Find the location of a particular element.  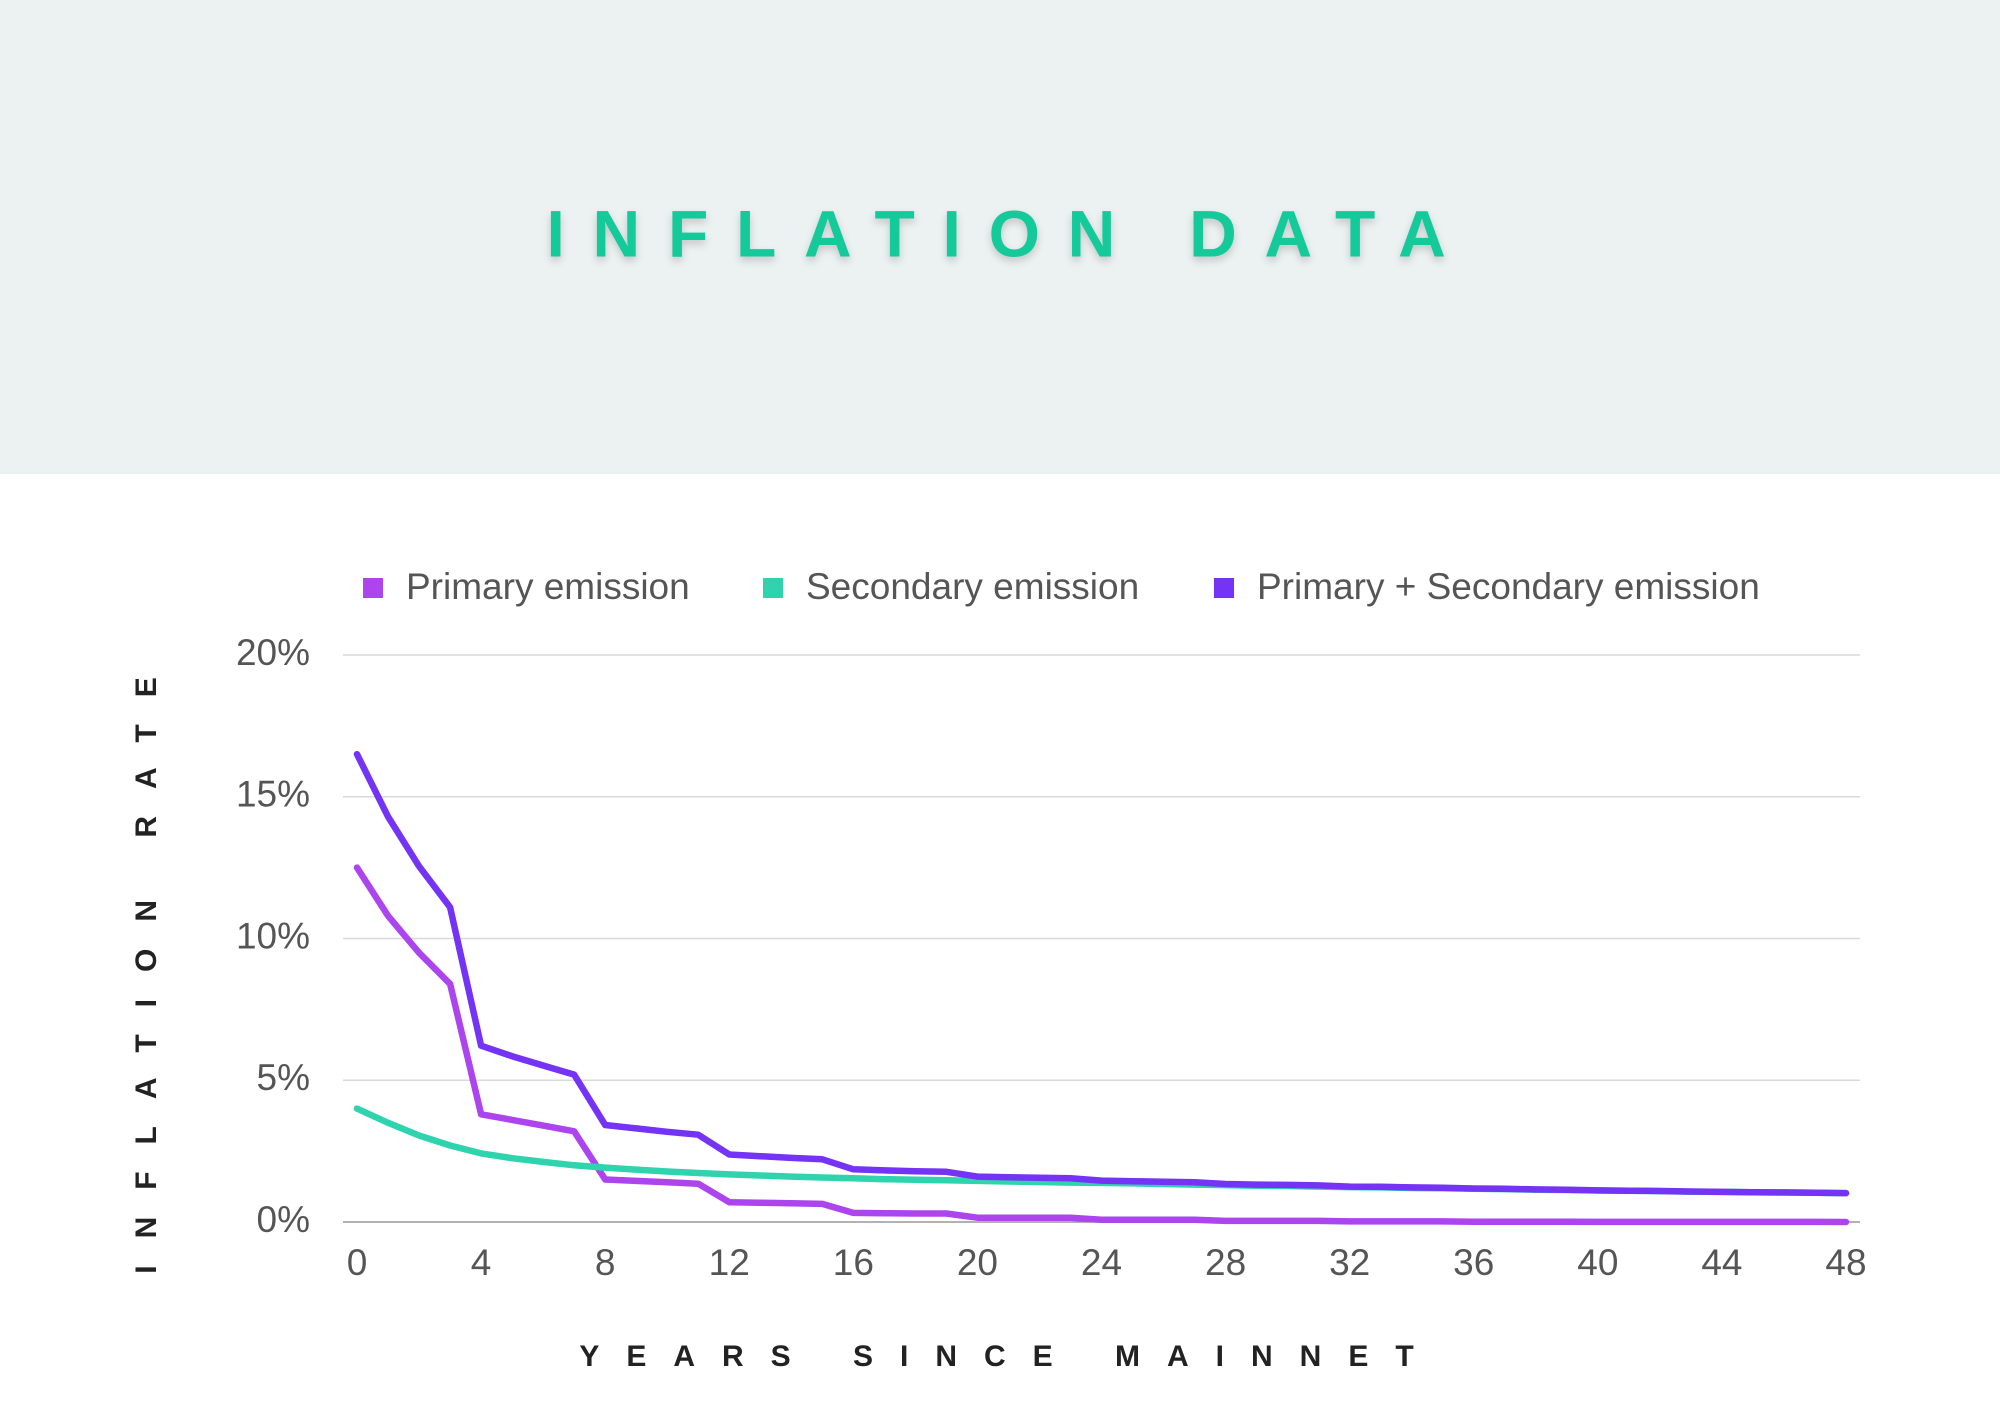

x-tick-label: 40 is located at coordinates (1597, 1262).